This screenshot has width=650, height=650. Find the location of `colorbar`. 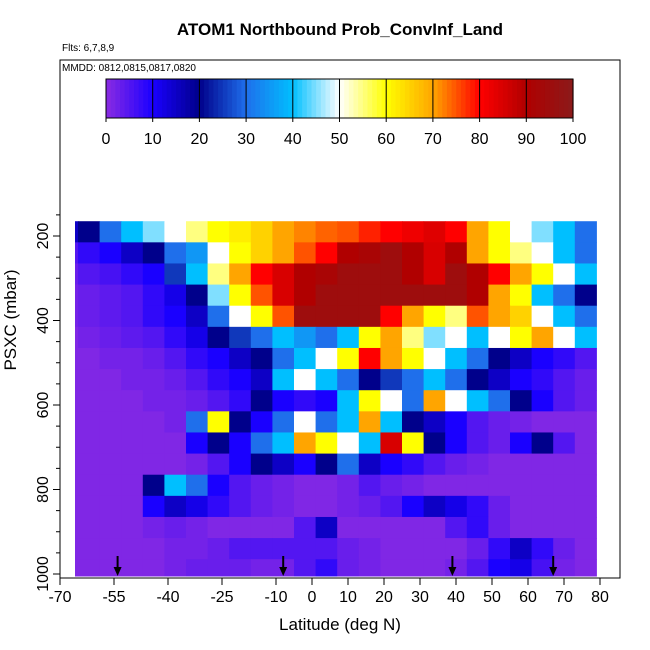

colorbar is located at coordinates (339, 98).